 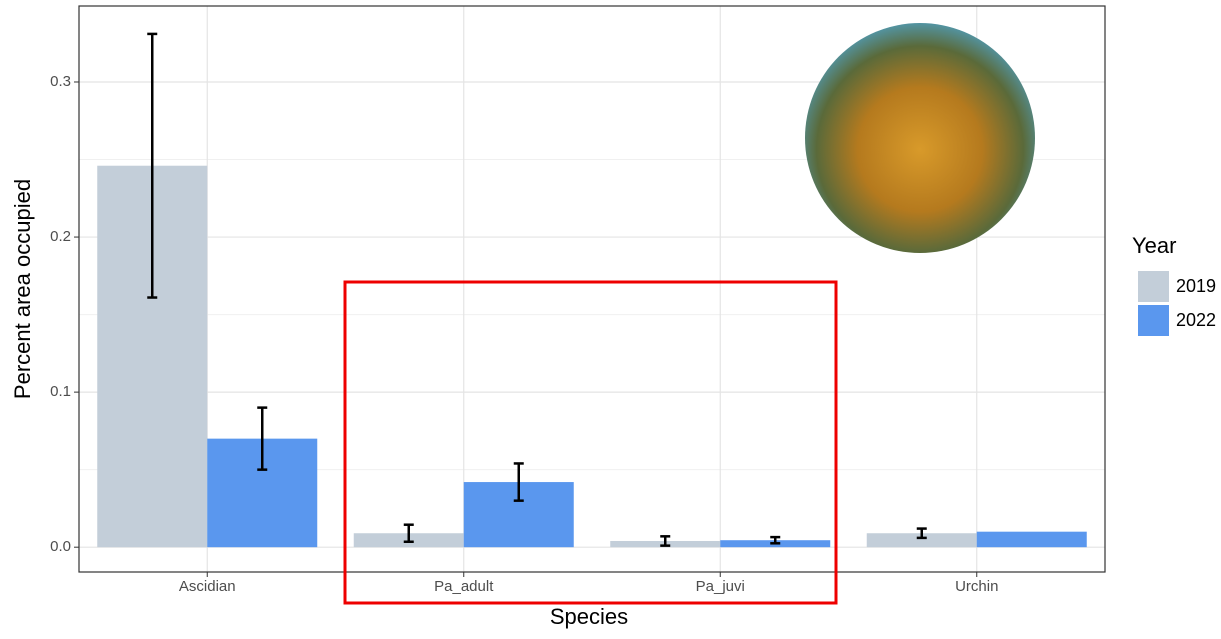 What do you see at coordinates (589, 616) in the screenshot?
I see `x-axis-title: Species` at bounding box center [589, 616].